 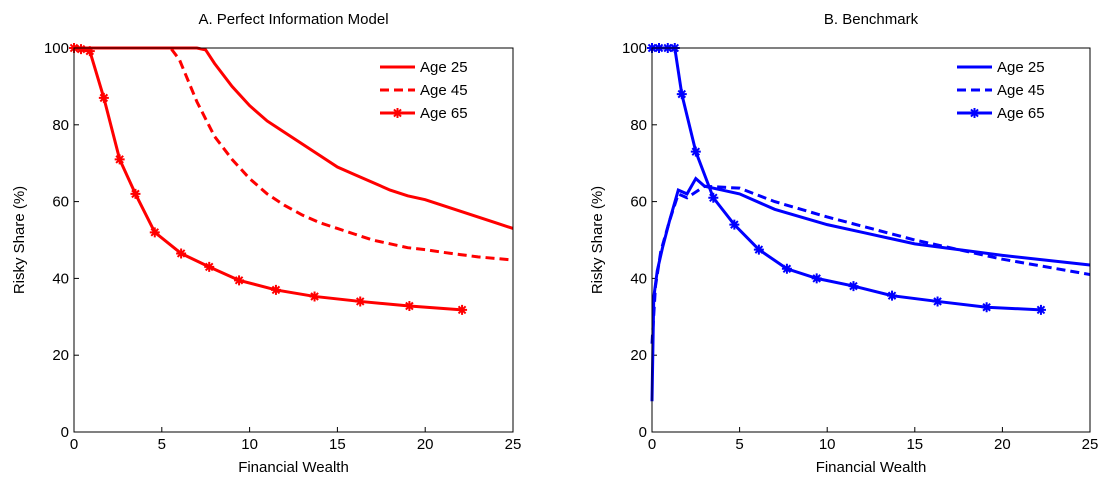 I want to click on chart-title: A. Perfect Information Model, so click(x=293, y=19).